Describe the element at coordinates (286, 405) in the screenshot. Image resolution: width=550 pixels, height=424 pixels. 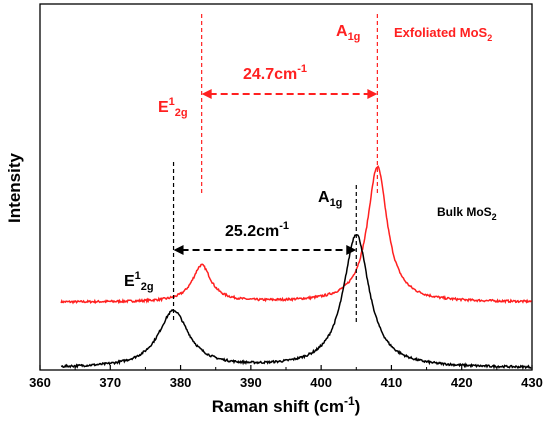
I see `x-axis-title: Raman shift (cm-1)` at that location.